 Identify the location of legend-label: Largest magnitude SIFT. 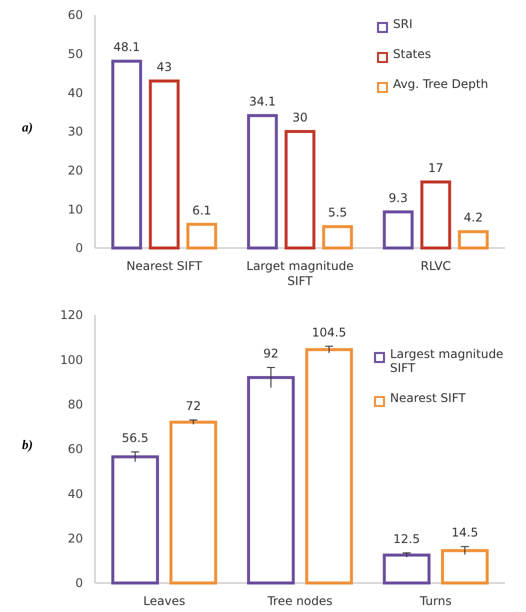
(447, 361).